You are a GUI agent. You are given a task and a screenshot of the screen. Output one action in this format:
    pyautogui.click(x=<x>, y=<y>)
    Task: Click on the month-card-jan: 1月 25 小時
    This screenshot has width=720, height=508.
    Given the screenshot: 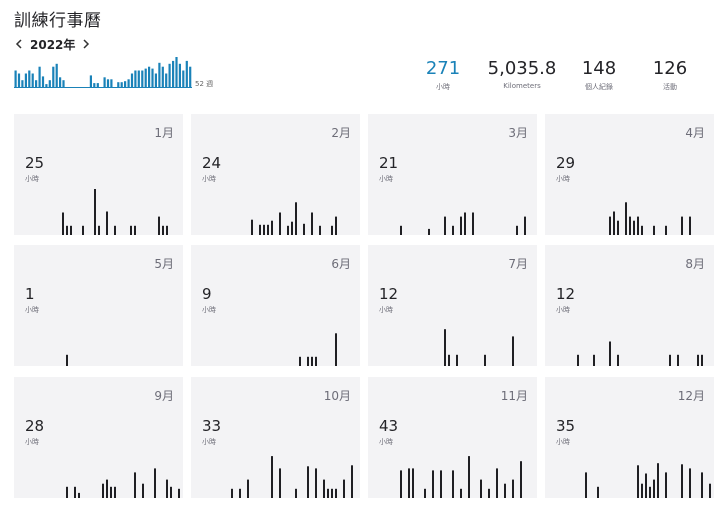 What is the action you would take?
    pyautogui.click(x=98, y=174)
    